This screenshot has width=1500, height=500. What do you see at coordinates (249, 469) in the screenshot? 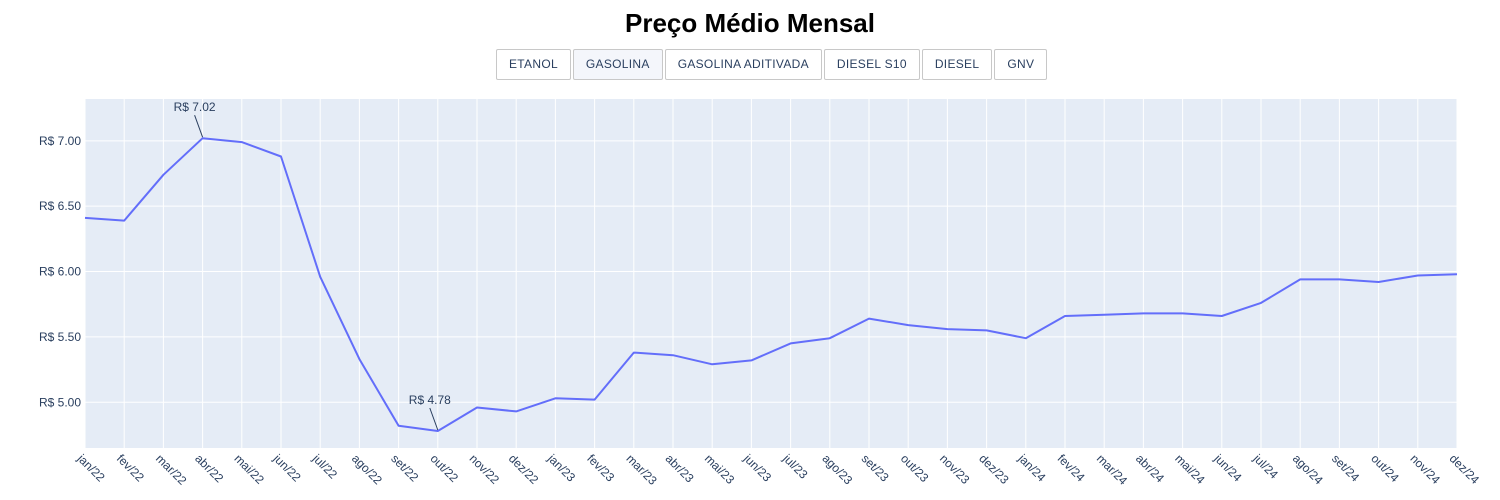
I see `x-tick-label: mai/22` at bounding box center [249, 469].